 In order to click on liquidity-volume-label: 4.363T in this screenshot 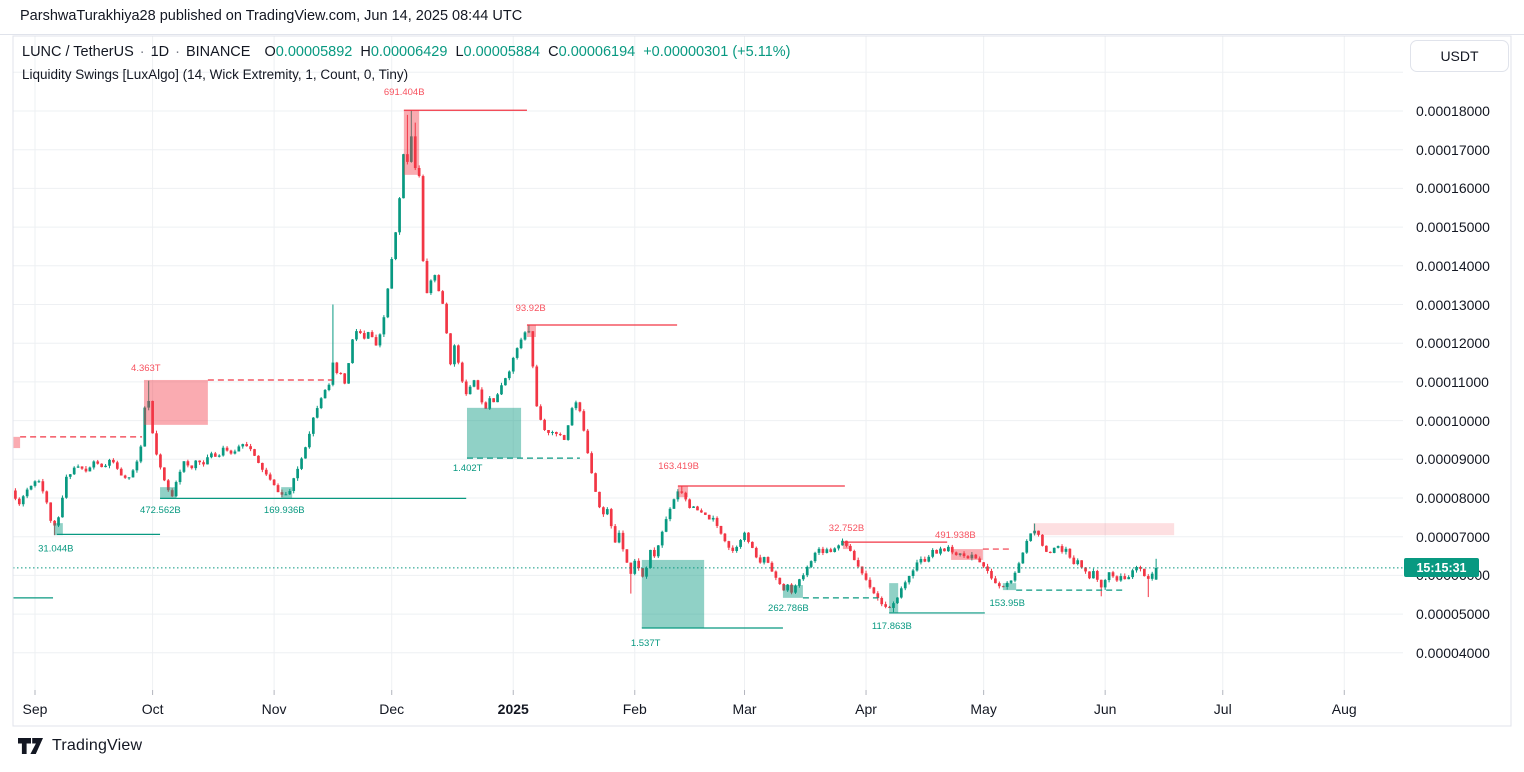, I will do `click(146, 368)`.